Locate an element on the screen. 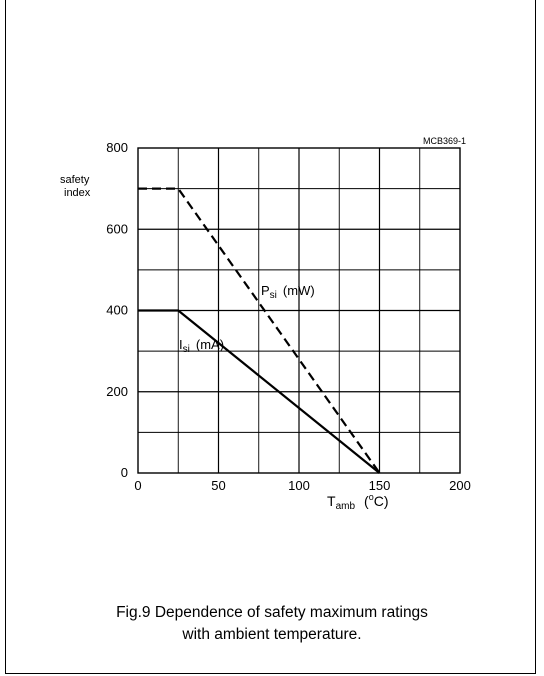  caption-line-2: with ambient temperature. is located at coordinates (272, 634).